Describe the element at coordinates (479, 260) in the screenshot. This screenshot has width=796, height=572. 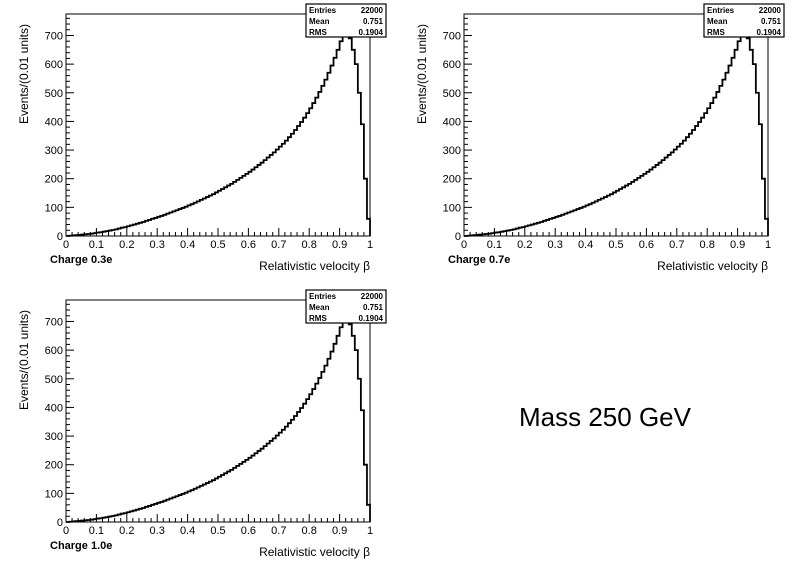
I see `charge-caption: Charge 0.7e` at that location.